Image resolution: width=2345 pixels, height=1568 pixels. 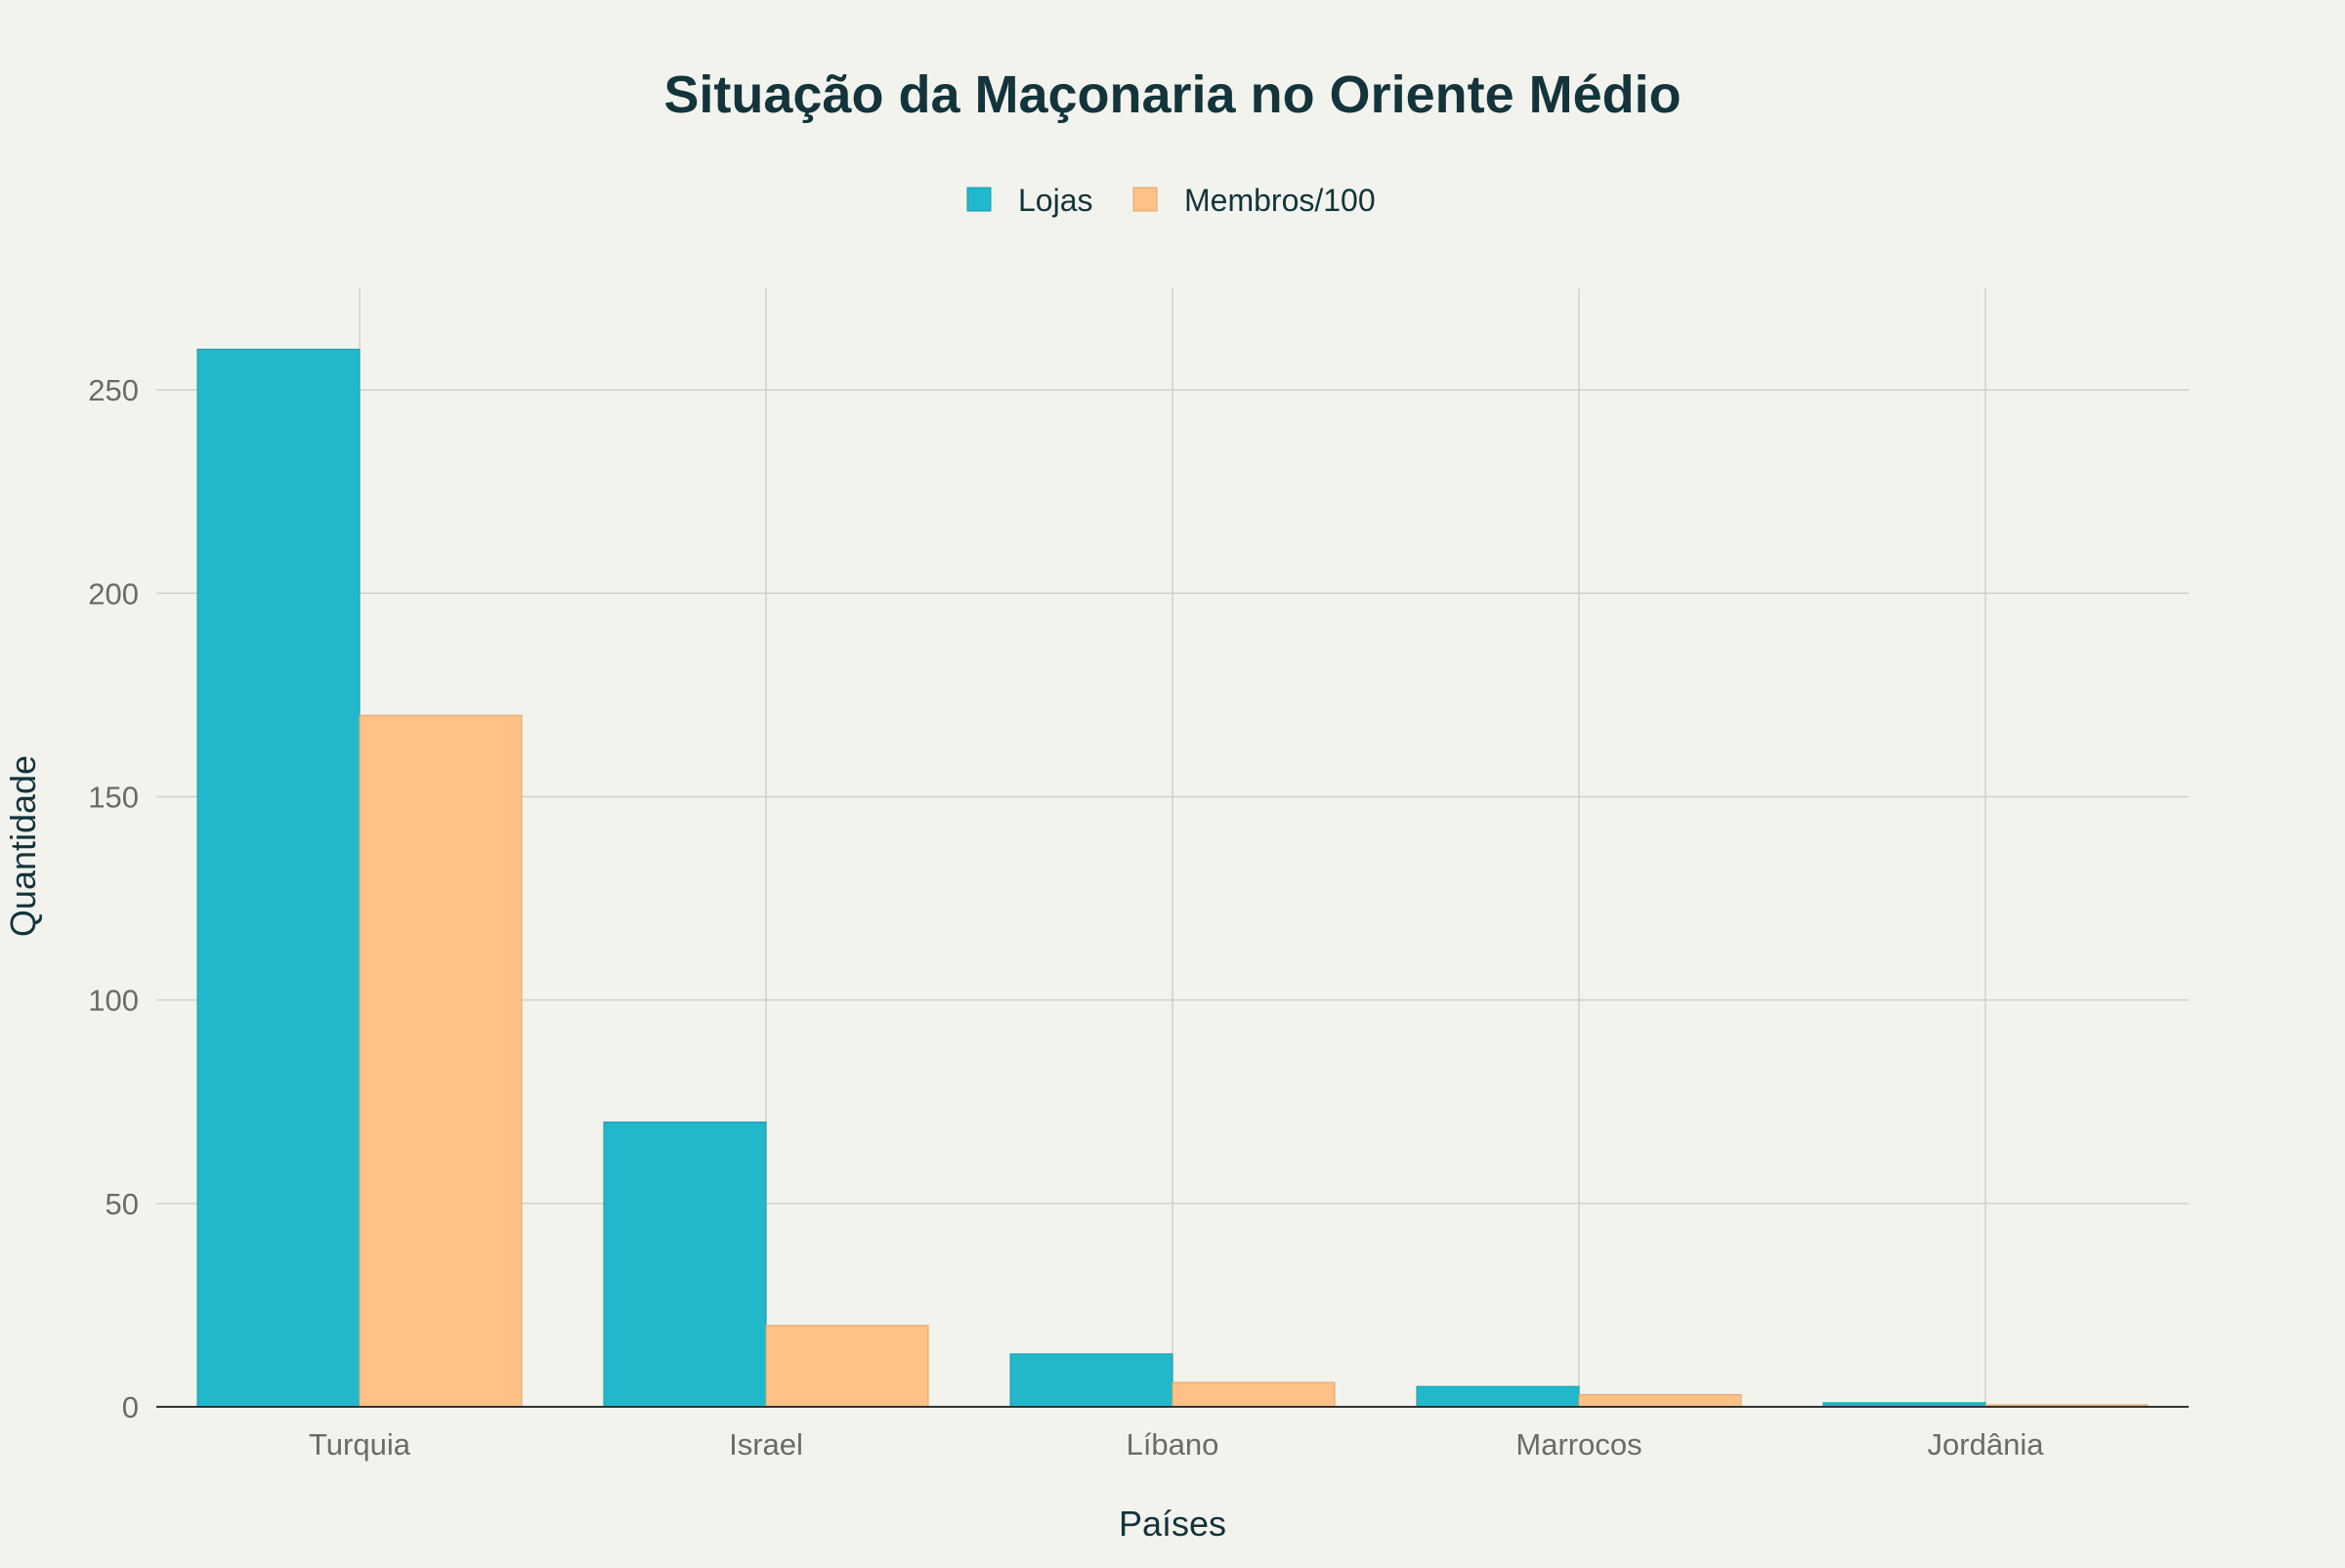 I want to click on x-tick-label-israel: Israel, so click(x=766, y=1444).